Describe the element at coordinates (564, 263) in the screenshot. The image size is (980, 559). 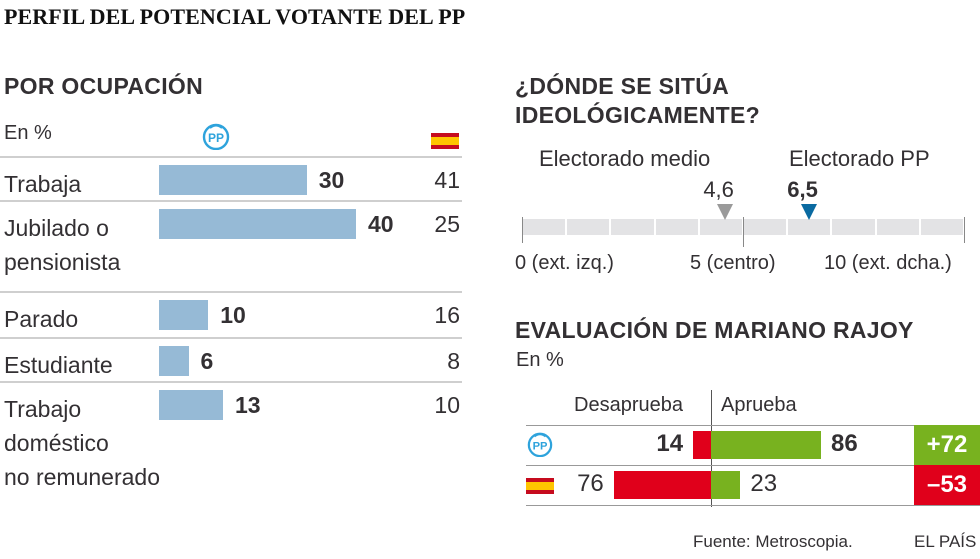
I see `scale-label-min: 0 (ext. izq.)` at that location.